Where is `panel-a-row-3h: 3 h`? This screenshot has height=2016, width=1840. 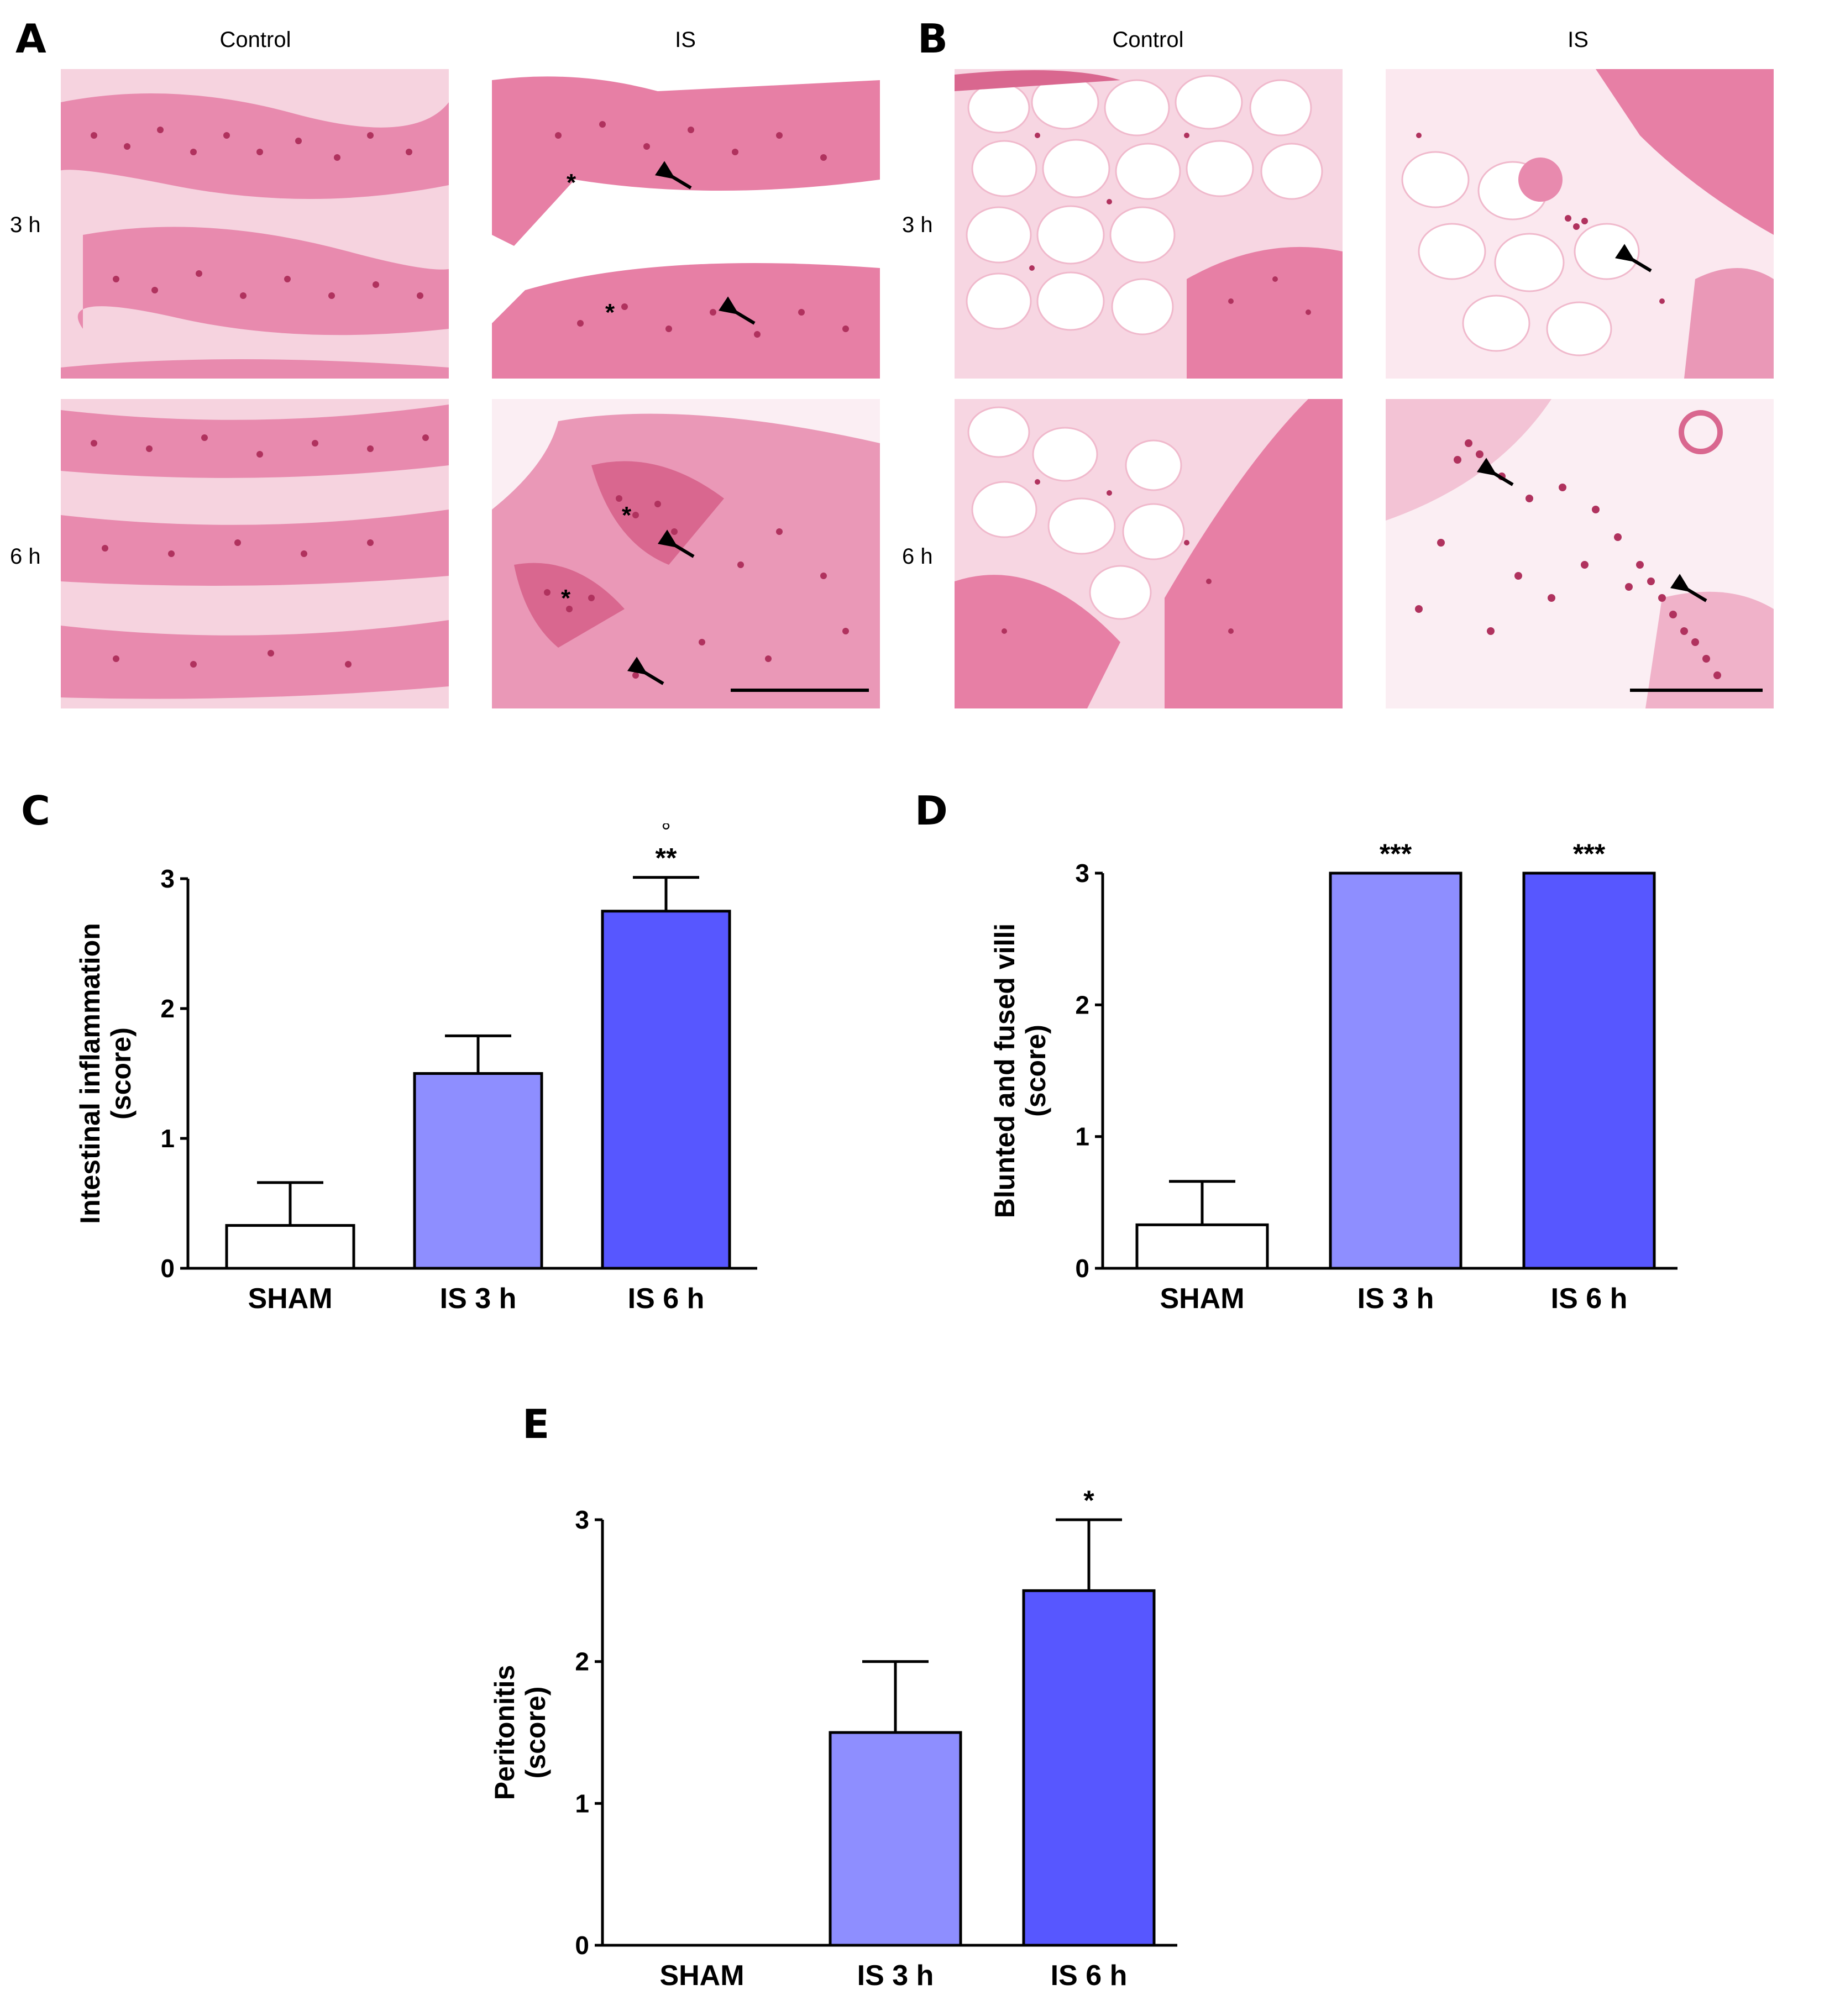 panel-a-row-3h: 3 h is located at coordinates (25, 225).